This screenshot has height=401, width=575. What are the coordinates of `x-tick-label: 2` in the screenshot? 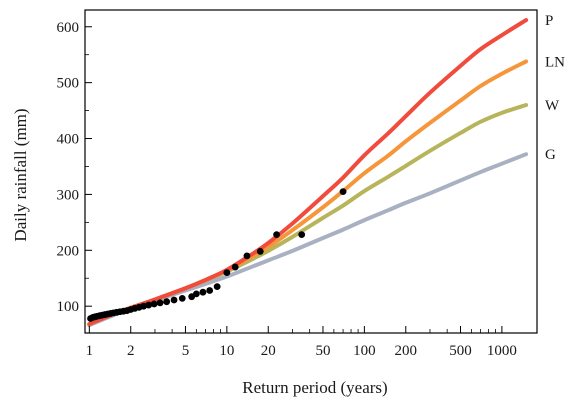 It's located at (131, 351).